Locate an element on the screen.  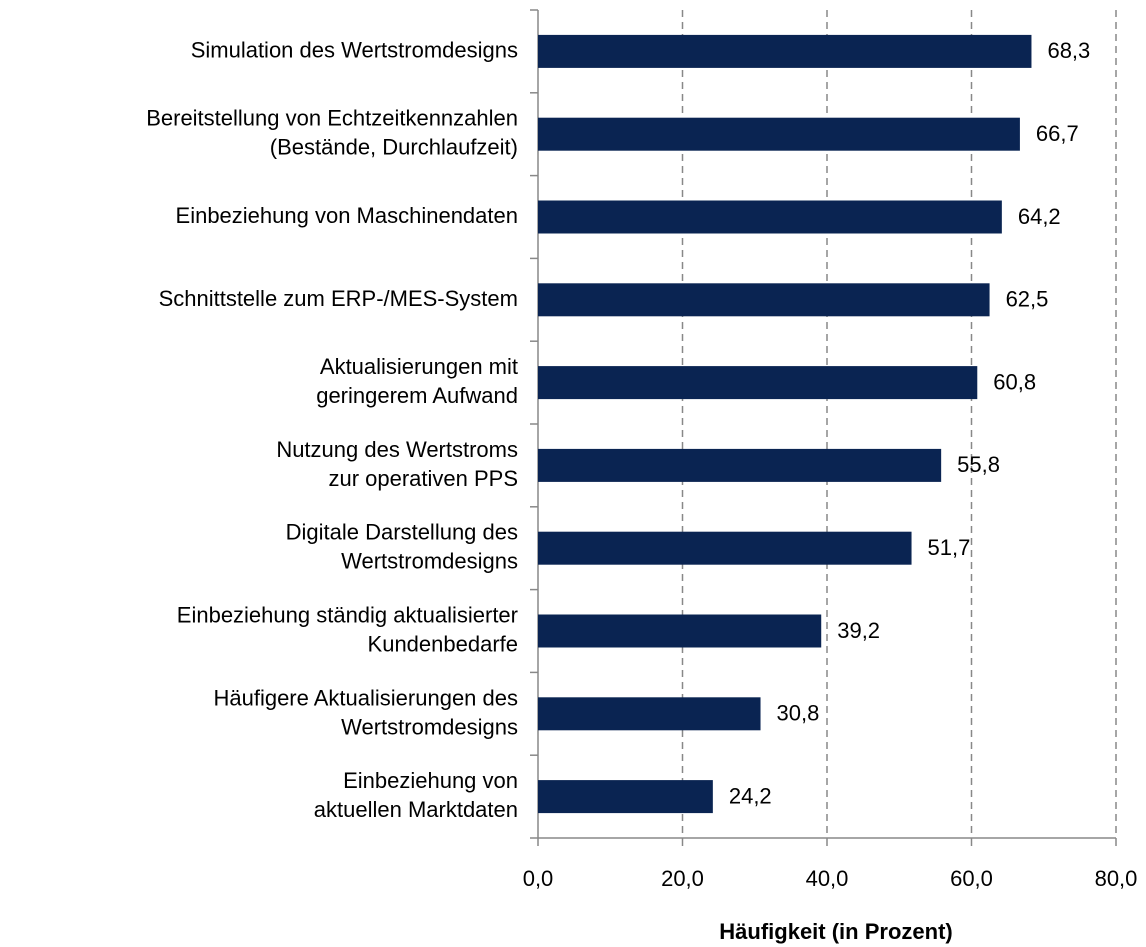
data-label: 60,8 is located at coordinates (1014, 381).